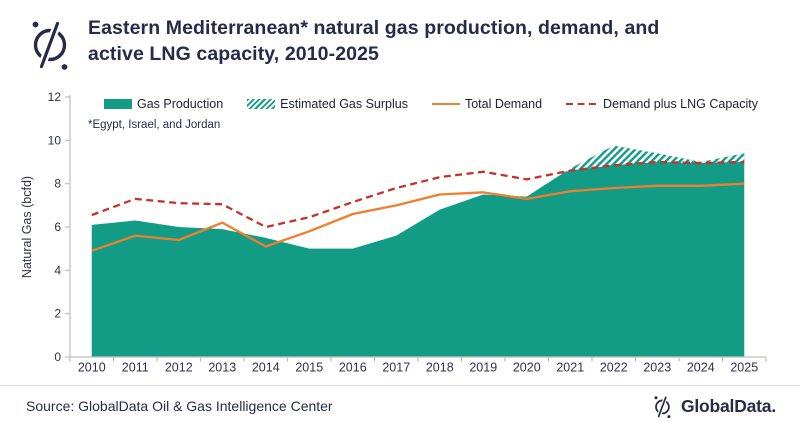 This screenshot has width=800, height=428. I want to click on x-tick-label: 2023, so click(657, 368).